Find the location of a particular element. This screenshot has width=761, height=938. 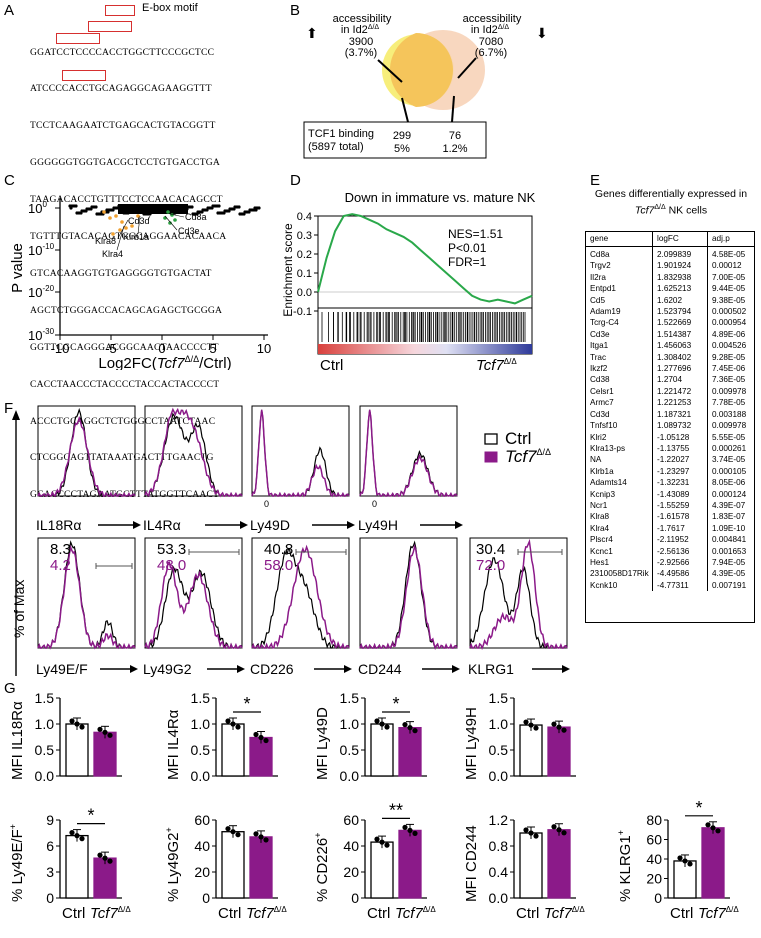

right-count: 7080 is located at coordinates (491, 42).